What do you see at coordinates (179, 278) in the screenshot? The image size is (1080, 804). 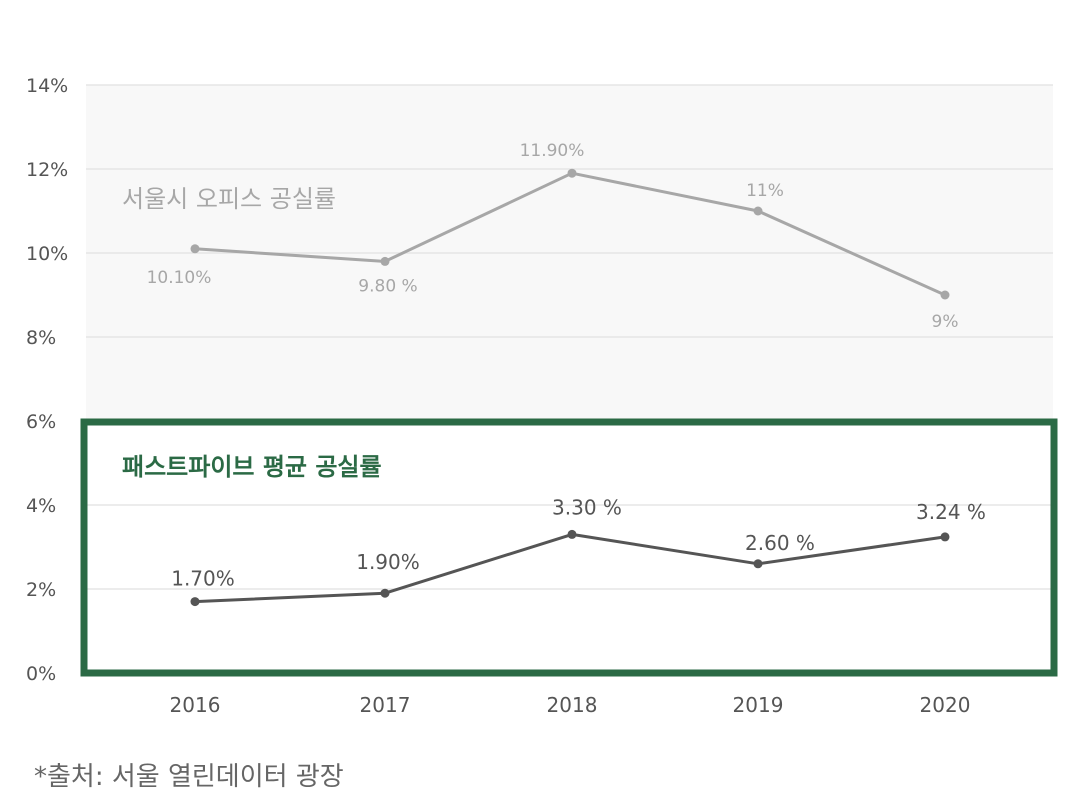 I see `data-label: 10.10%` at bounding box center [179, 278].